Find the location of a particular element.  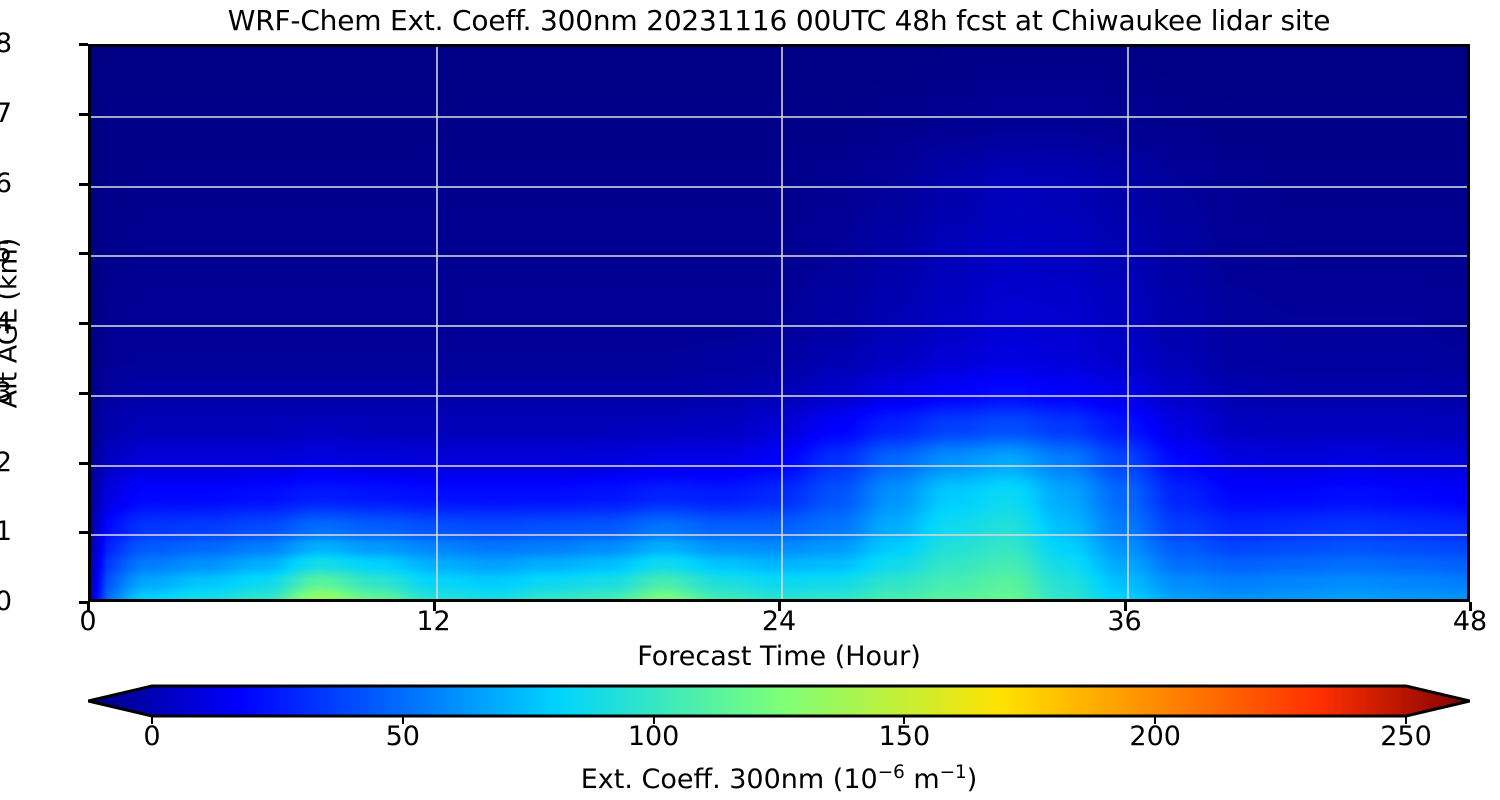

x-tick-label: 12 is located at coordinates (433, 621).